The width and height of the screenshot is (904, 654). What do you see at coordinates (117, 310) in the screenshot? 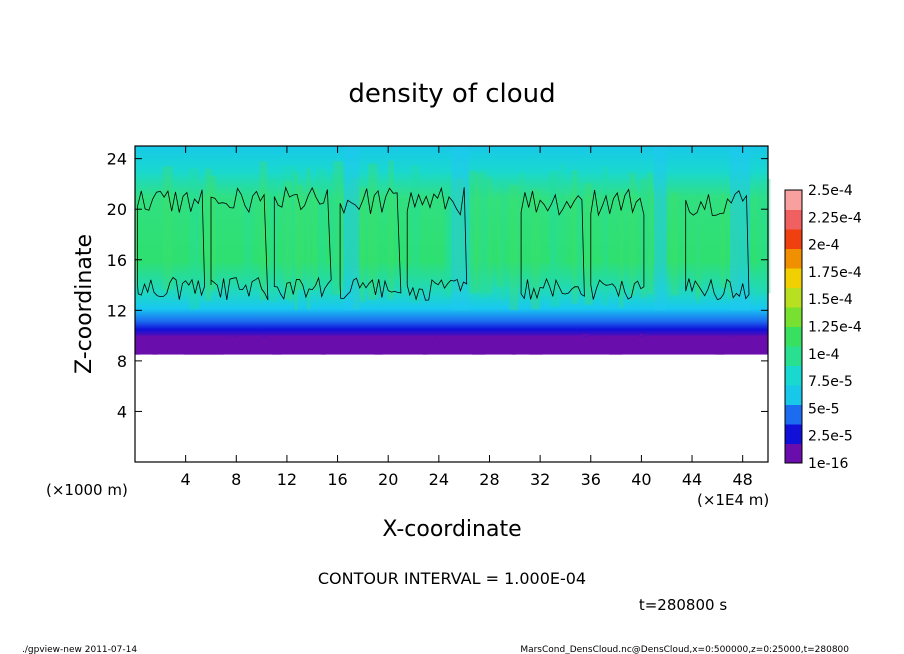
I see `y-tick-label: 12` at bounding box center [117, 310].